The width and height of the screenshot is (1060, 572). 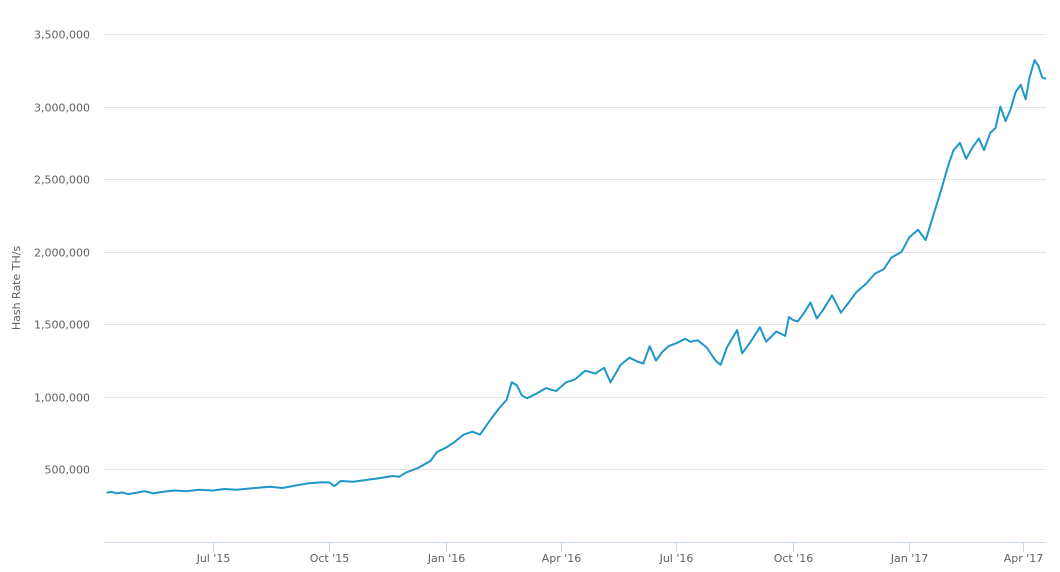 What do you see at coordinates (909, 558) in the screenshot?
I see `x-tick-label: Jan '17` at bounding box center [909, 558].